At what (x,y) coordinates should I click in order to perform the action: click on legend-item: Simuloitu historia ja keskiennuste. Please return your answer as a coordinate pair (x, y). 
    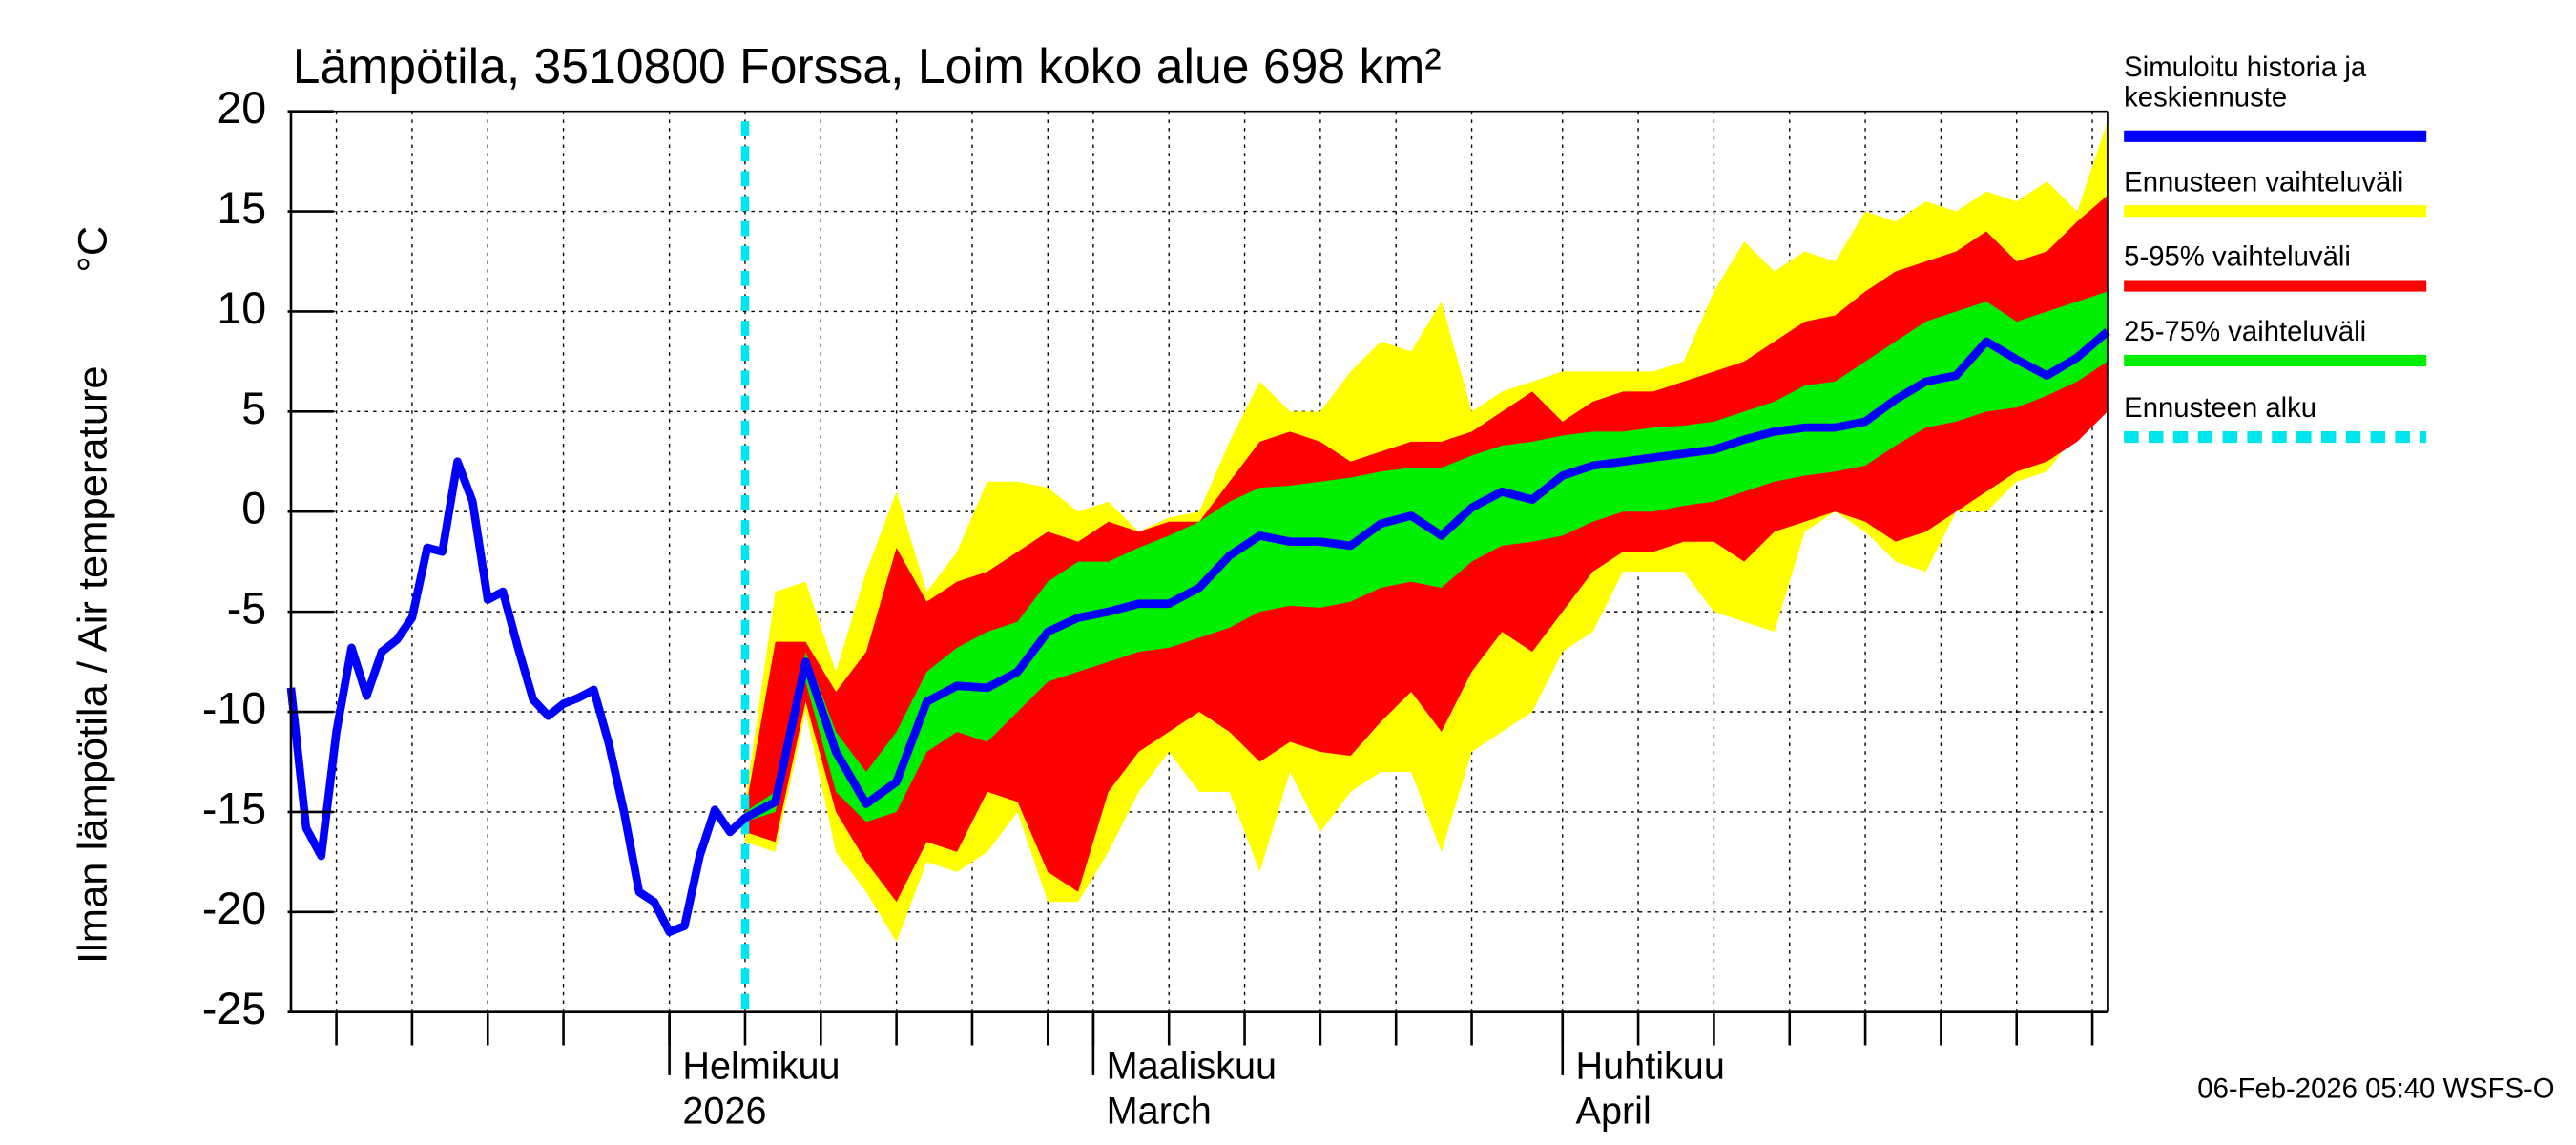
    Looking at the image, I should click on (2245, 83).